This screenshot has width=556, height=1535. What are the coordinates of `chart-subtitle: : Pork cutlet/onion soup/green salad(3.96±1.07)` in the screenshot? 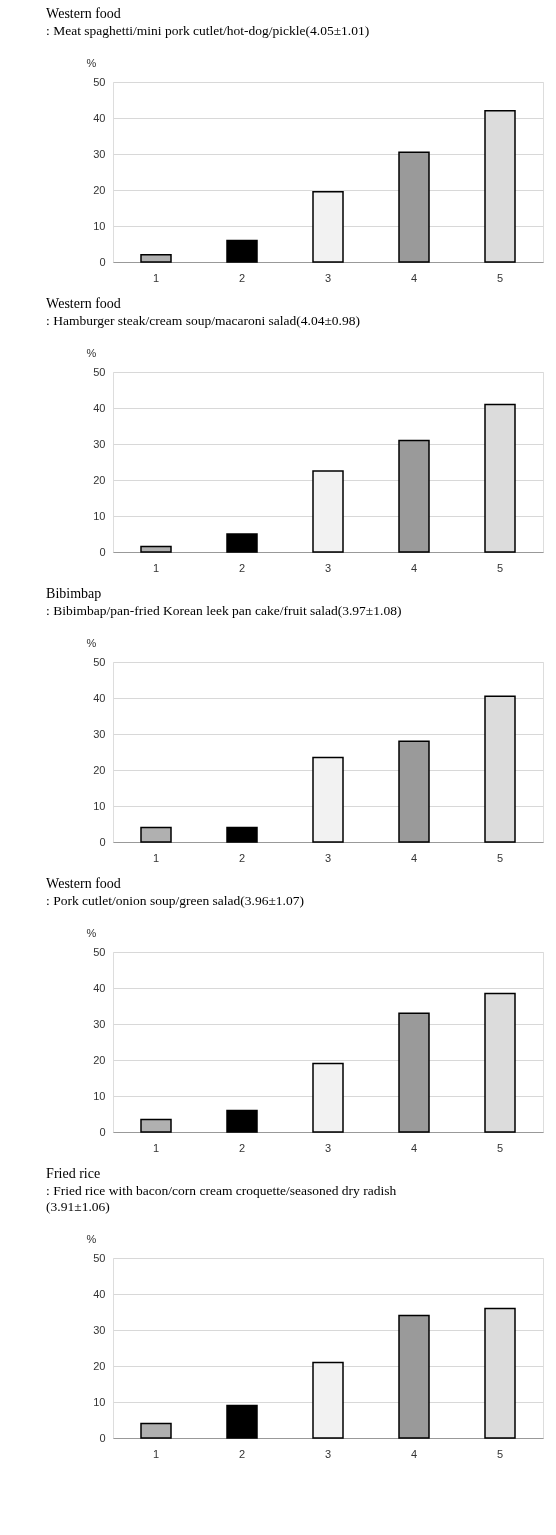 It's located at (175, 900).